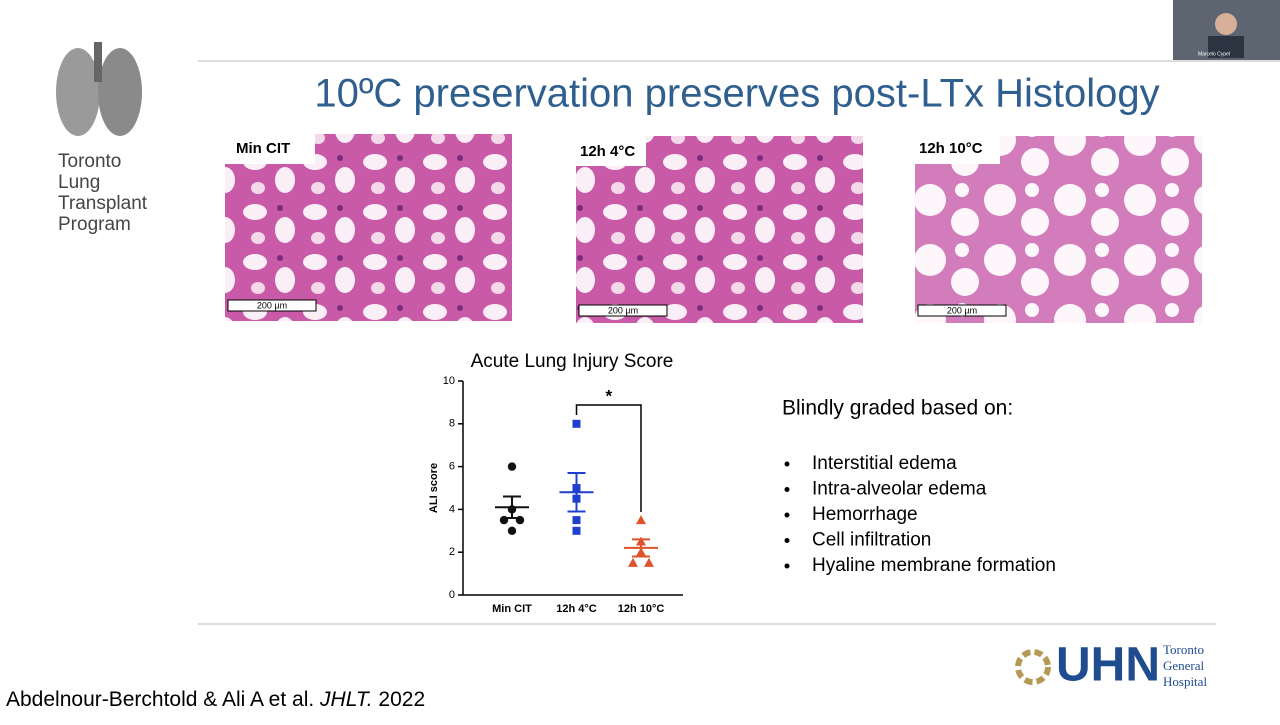  What do you see at coordinates (1108, 665) in the screenshot?
I see `uhn-mark: UHN` at bounding box center [1108, 665].